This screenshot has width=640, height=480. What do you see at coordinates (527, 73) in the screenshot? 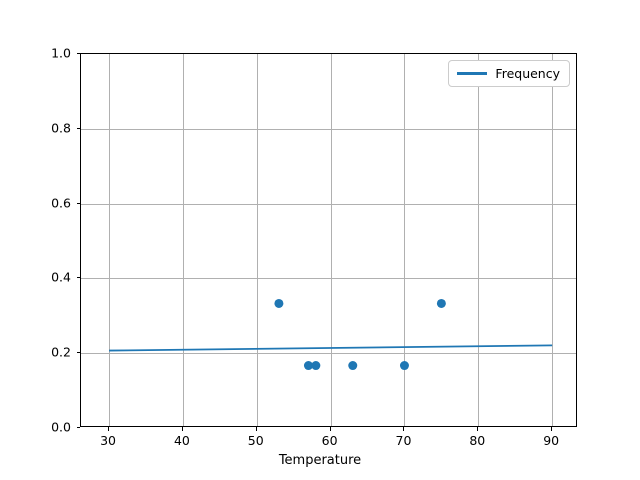
I see `legend-label-frequency: Frequency` at bounding box center [527, 73].